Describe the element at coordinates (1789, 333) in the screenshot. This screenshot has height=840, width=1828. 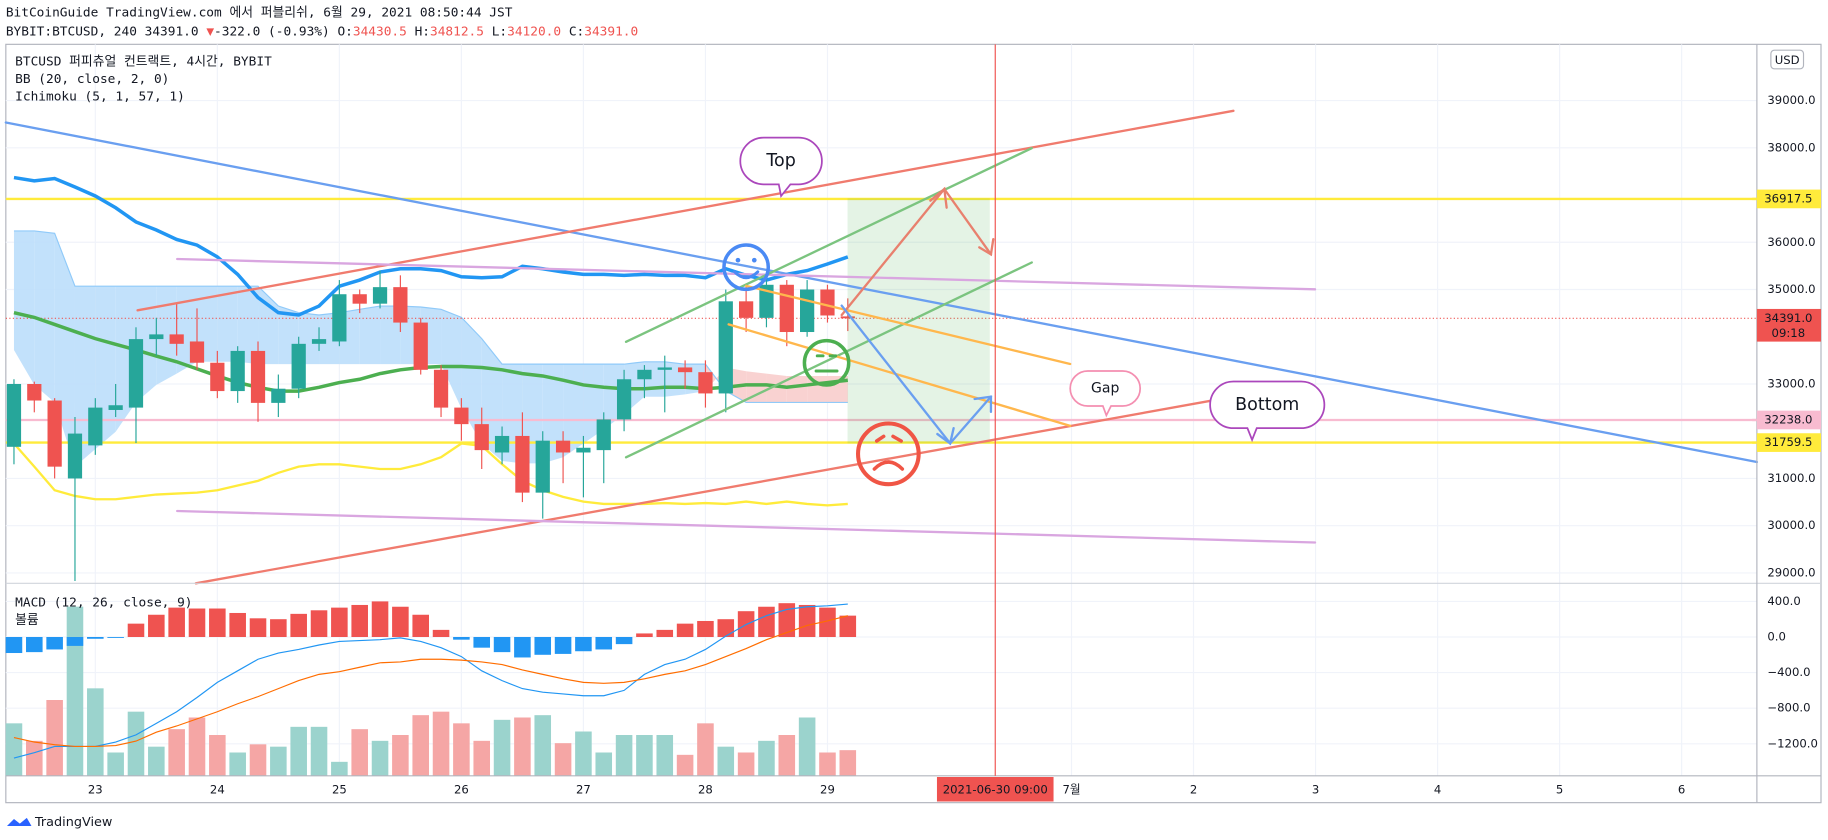
I see `countdown: 09:18` at that location.